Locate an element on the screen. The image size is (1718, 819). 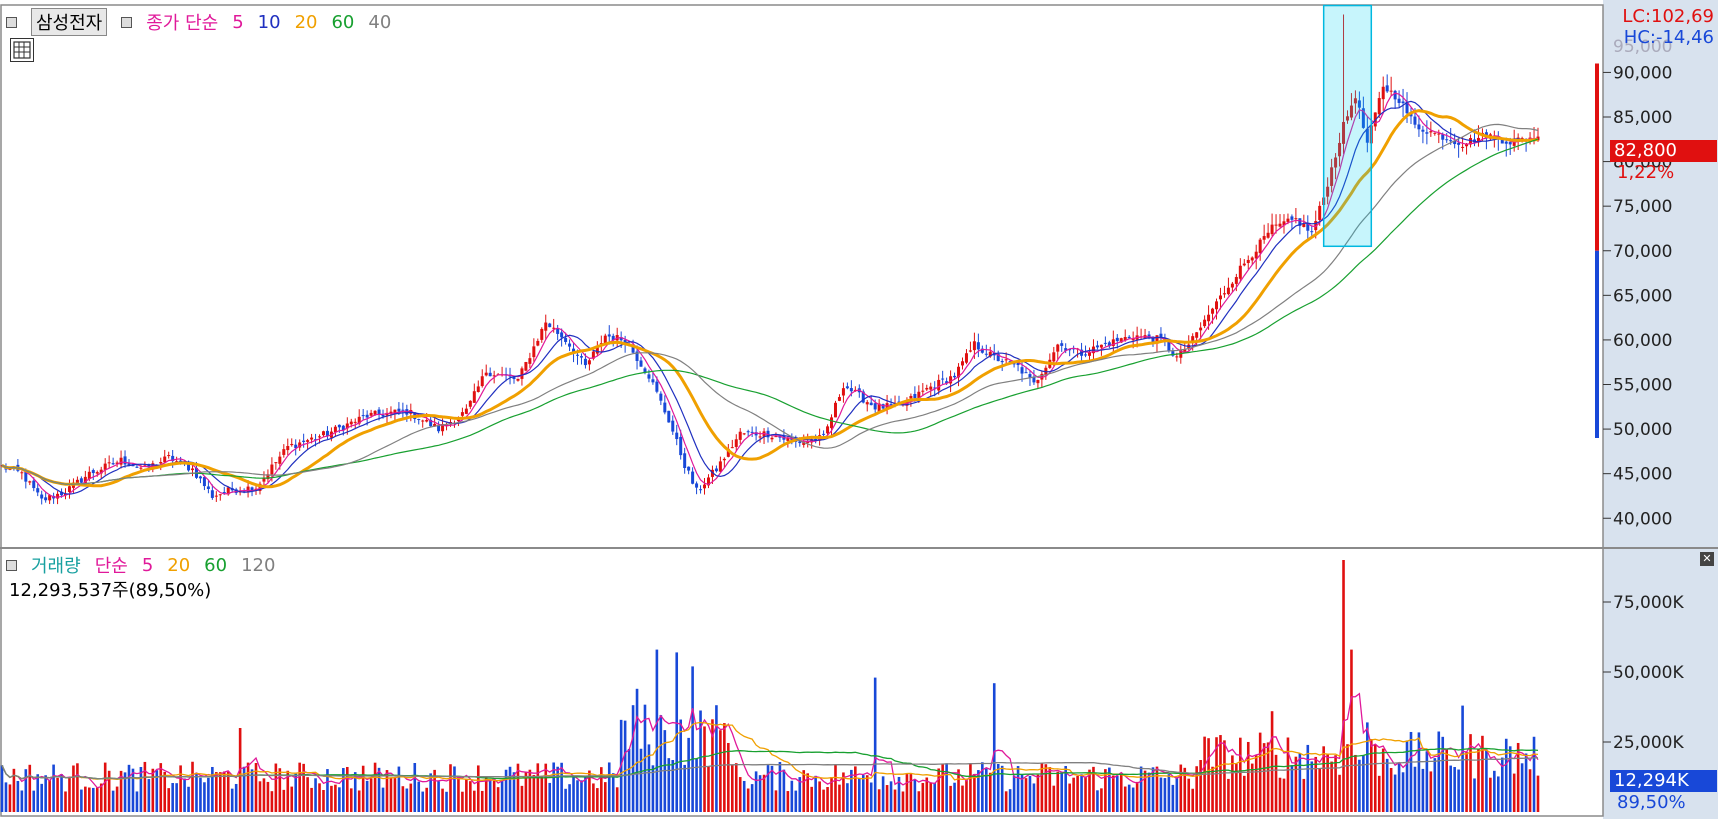
ma-toggle-icon is located at coordinates (127, 22).